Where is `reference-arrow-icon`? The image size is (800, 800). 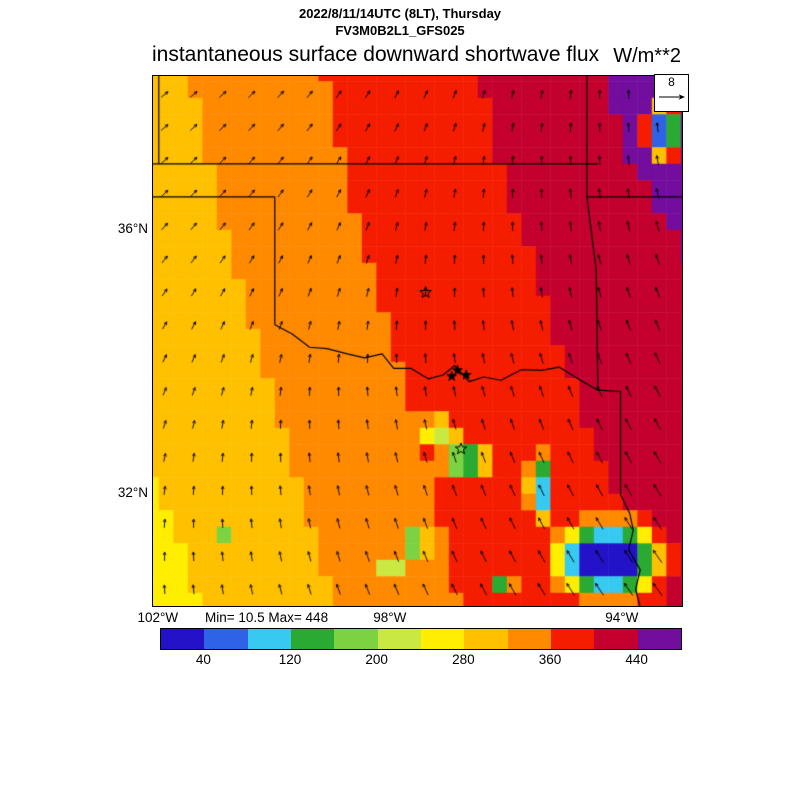 reference-arrow-icon is located at coordinates (672, 97).